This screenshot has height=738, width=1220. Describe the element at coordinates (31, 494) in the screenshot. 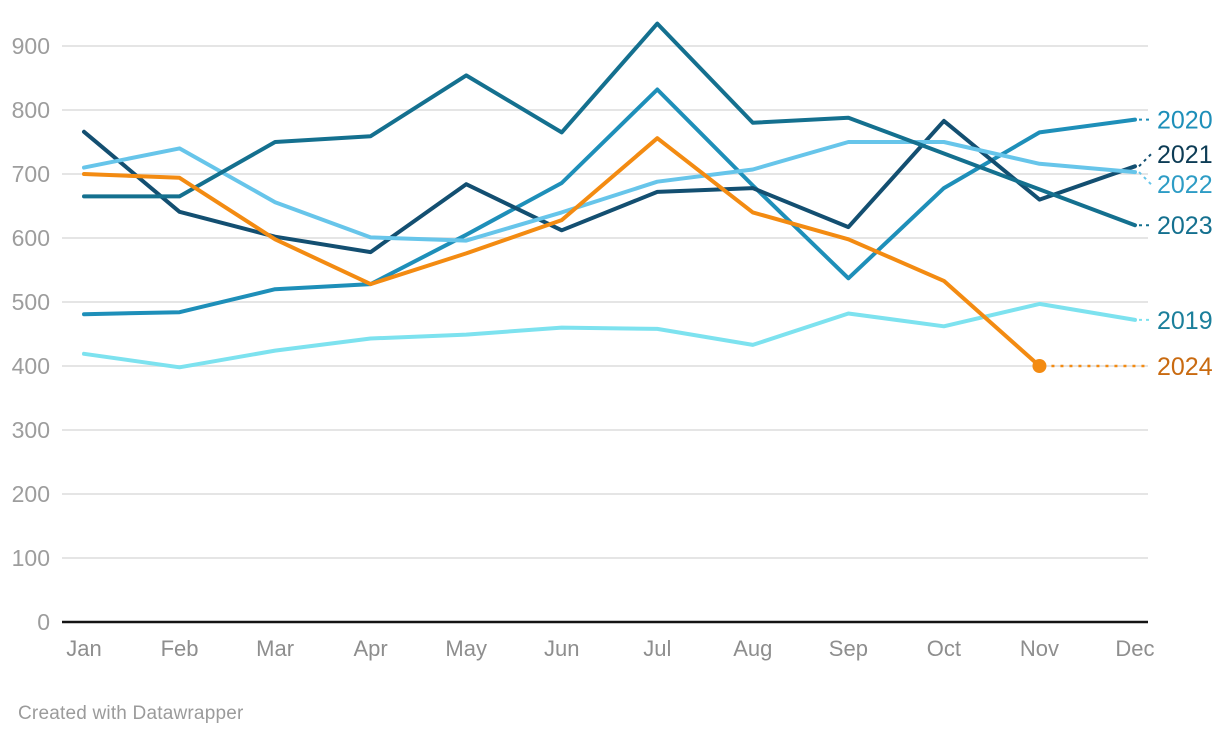

I see `y-tick-label-200: 200` at that location.